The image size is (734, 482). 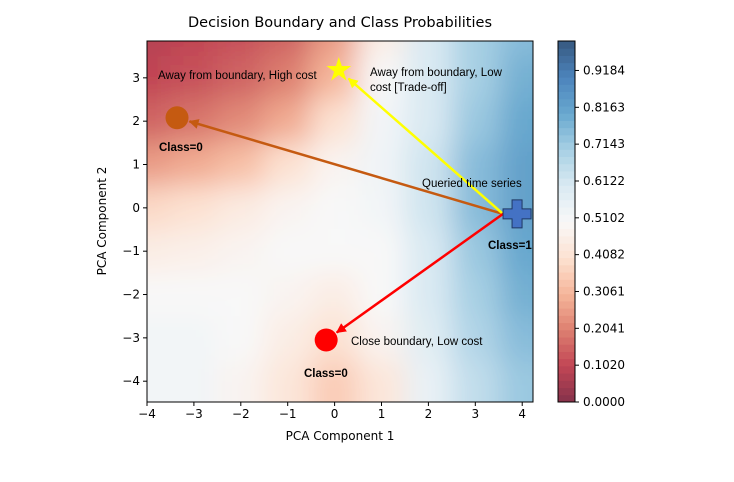 What do you see at coordinates (102, 221) in the screenshot?
I see `y-axis-label: PCA Component 2` at bounding box center [102, 221].